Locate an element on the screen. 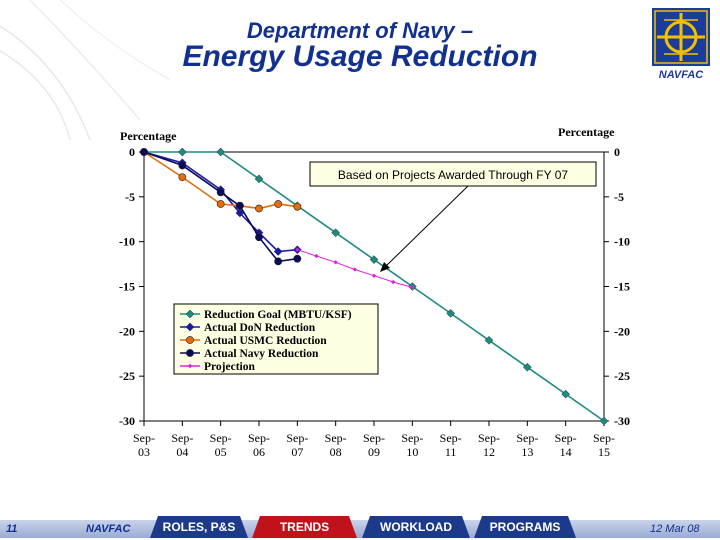 The image size is (720, 540). annotation-arrowhead is located at coordinates (385, 267).